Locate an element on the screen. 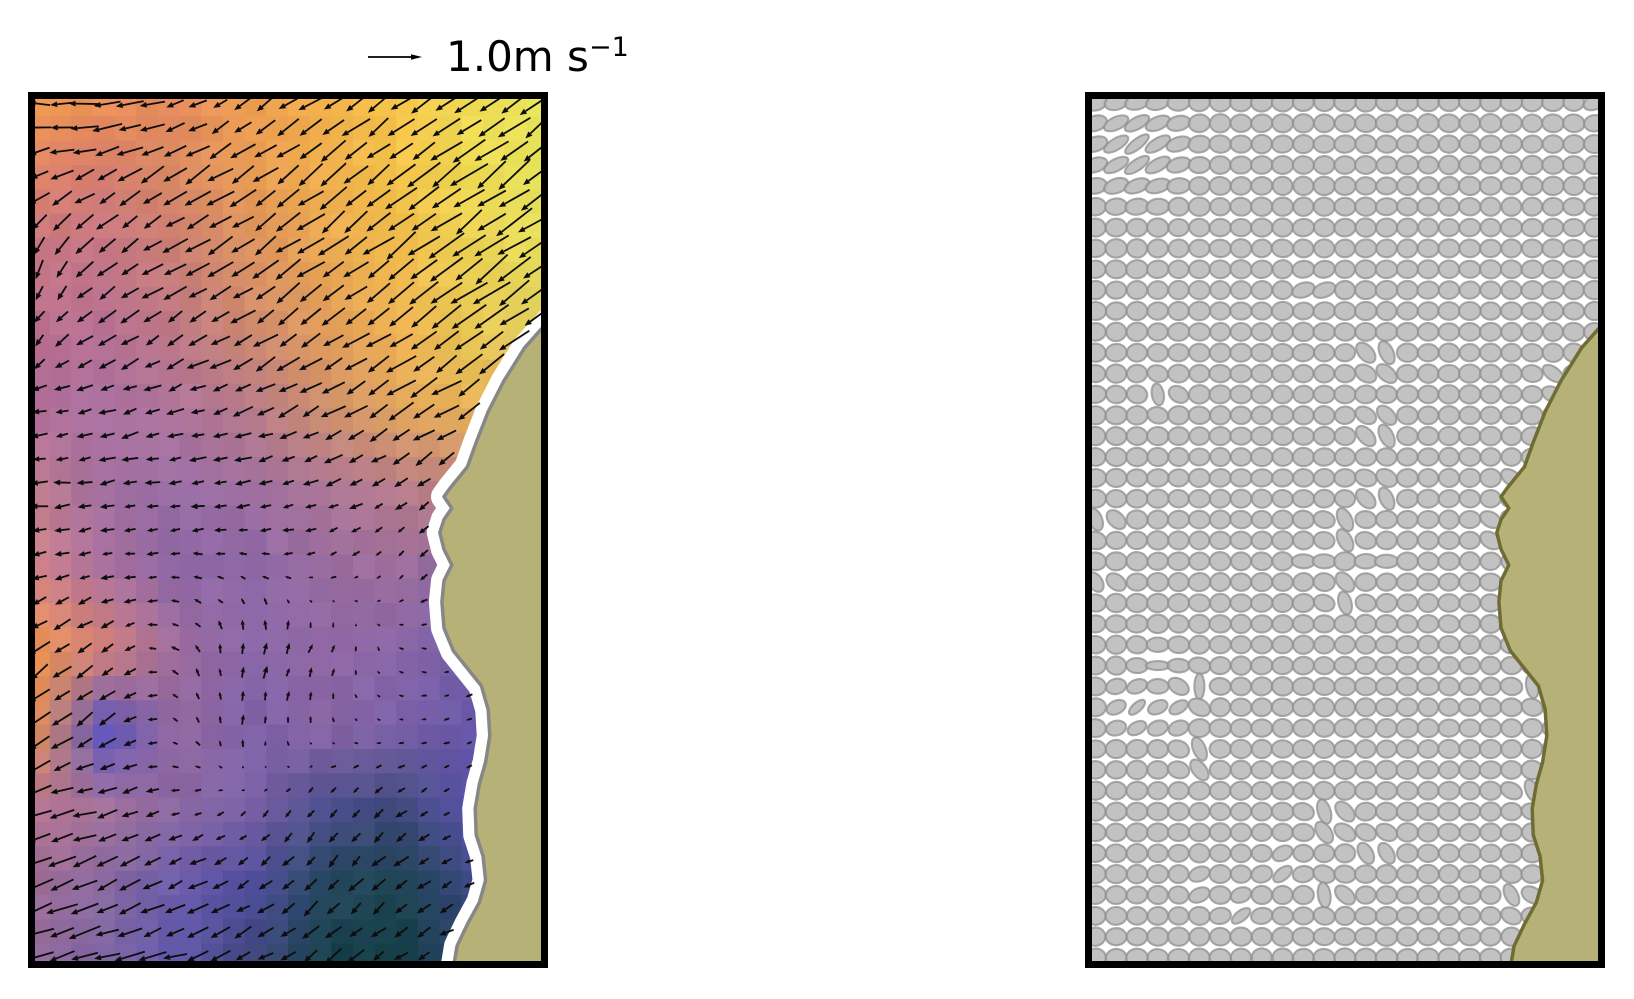  quiver-key-text: 1.0m s is located at coordinates (517, 56).